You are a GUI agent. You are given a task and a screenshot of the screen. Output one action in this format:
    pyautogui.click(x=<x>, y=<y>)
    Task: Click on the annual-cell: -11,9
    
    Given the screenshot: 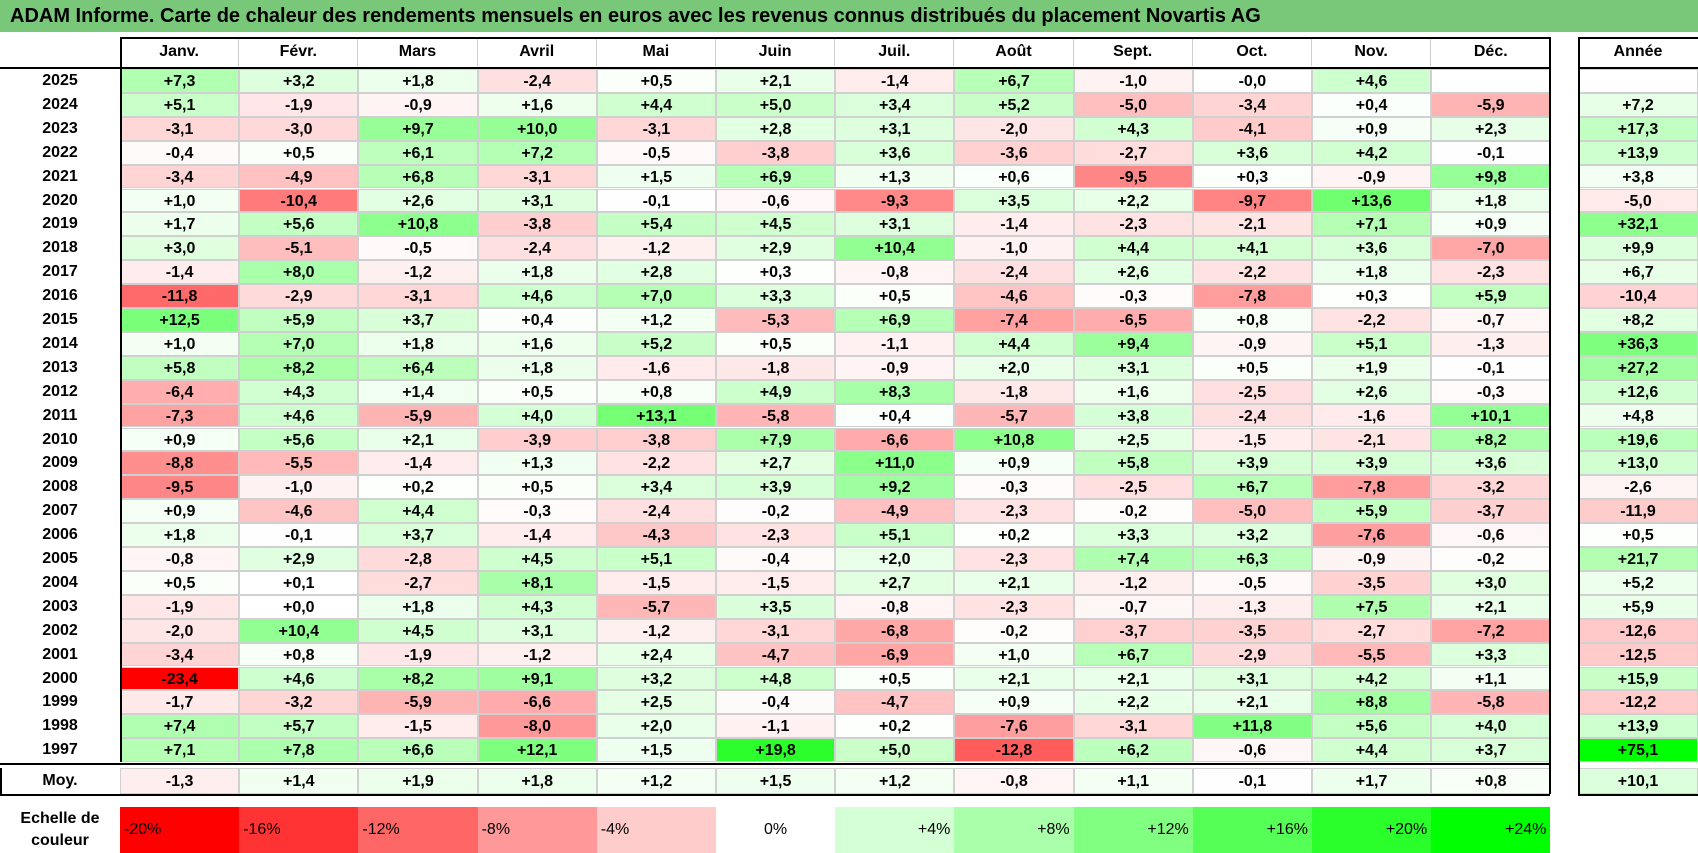 What is the action you would take?
    pyautogui.click(x=1638, y=511)
    